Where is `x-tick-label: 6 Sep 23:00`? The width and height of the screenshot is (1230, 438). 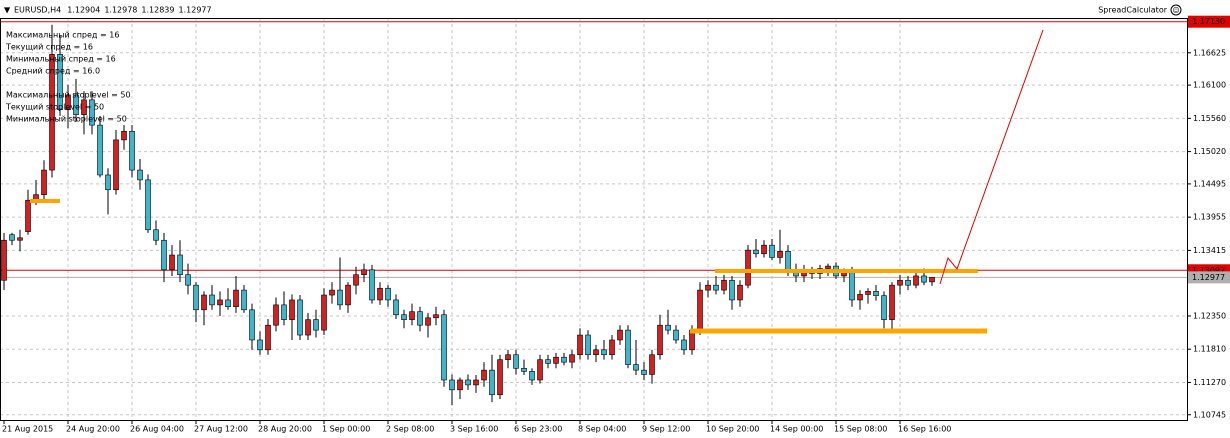
x-tick-label: 6 Sep 23:00 is located at coordinates (538, 429).